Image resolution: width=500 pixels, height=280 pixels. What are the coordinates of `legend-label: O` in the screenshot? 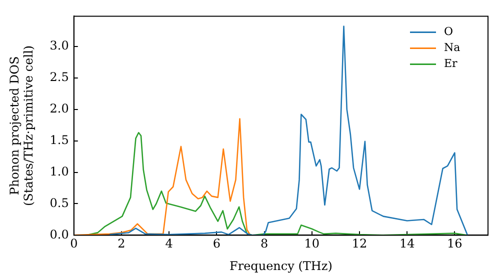 It's located at (449, 31).